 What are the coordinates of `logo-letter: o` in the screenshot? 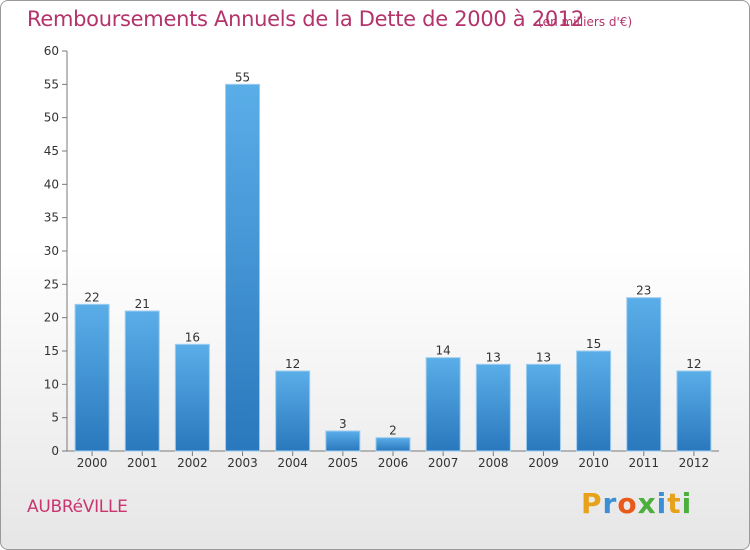 It's located at (627, 503).